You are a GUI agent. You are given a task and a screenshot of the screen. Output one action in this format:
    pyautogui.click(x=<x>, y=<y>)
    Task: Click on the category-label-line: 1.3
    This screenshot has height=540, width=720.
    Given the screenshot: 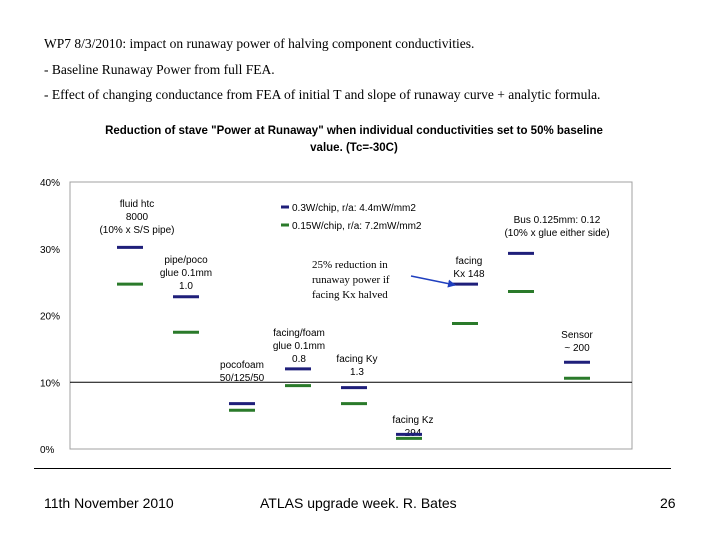 What is the action you would take?
    pyautogui.click(x=357, y=372)
    